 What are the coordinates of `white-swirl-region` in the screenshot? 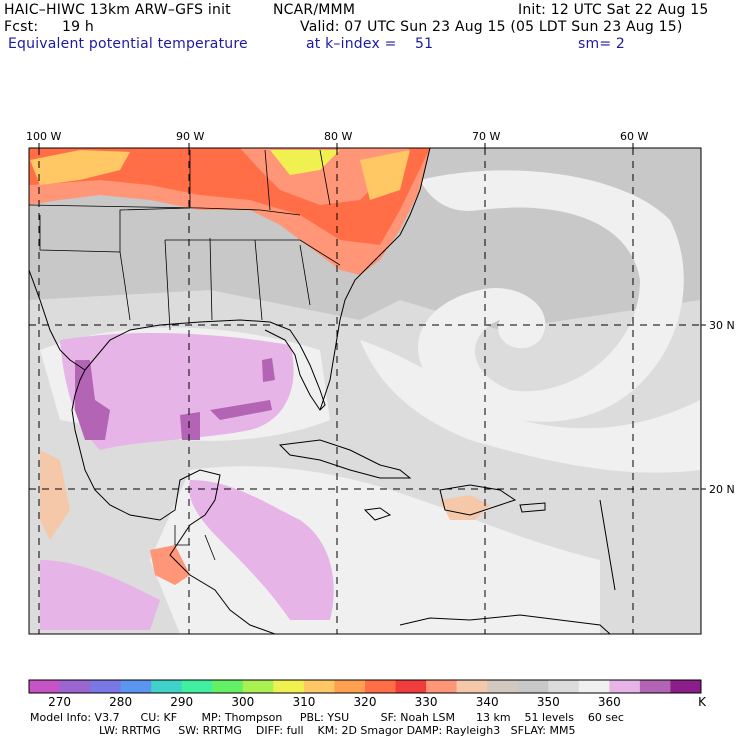 It's located at (551, 296).